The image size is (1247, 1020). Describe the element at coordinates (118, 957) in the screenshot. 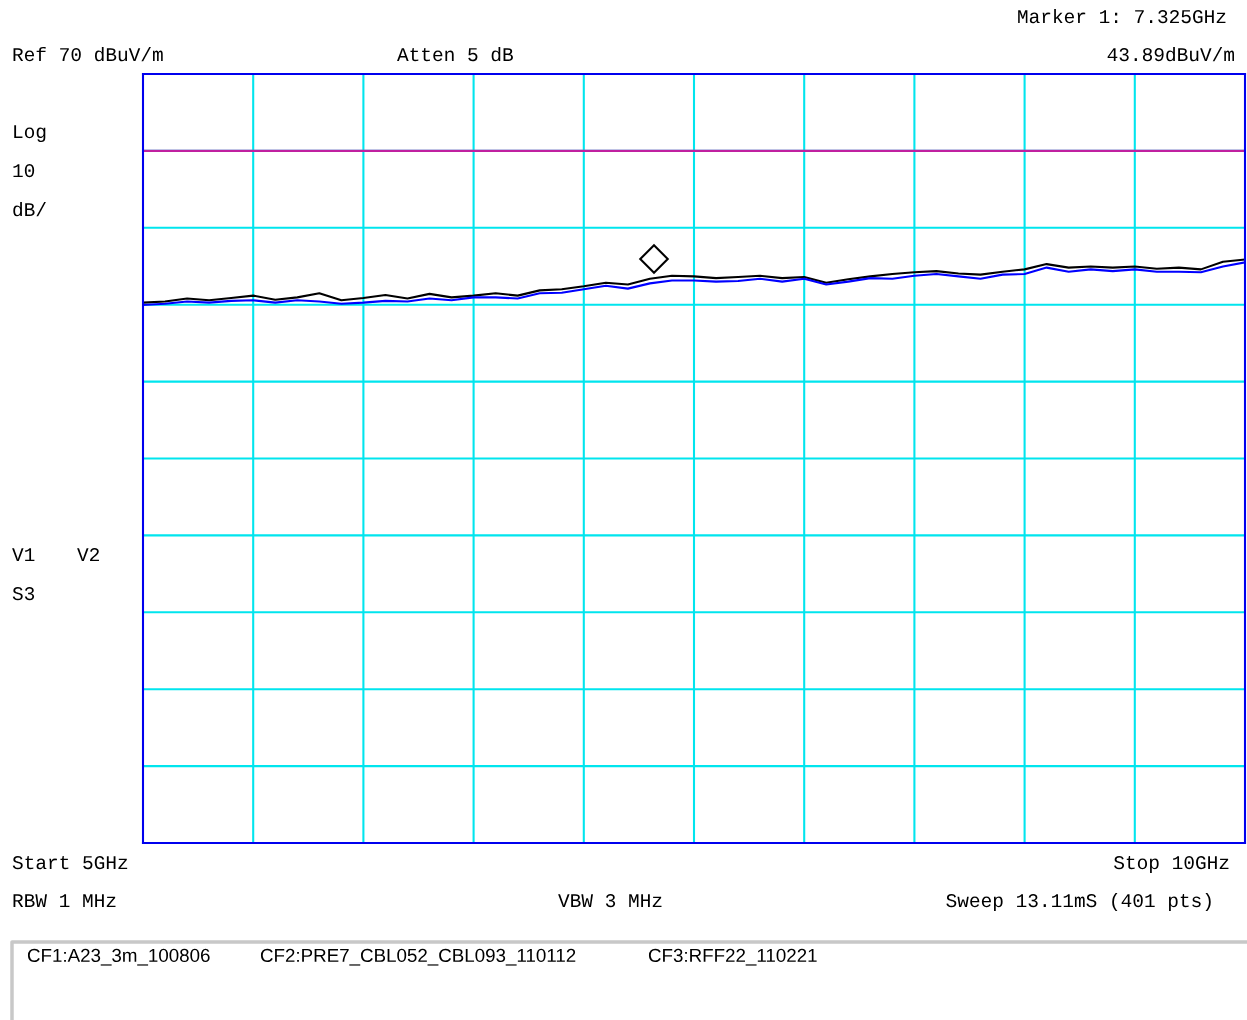

I see `text: CF1:A23_3m_100806` at that location.